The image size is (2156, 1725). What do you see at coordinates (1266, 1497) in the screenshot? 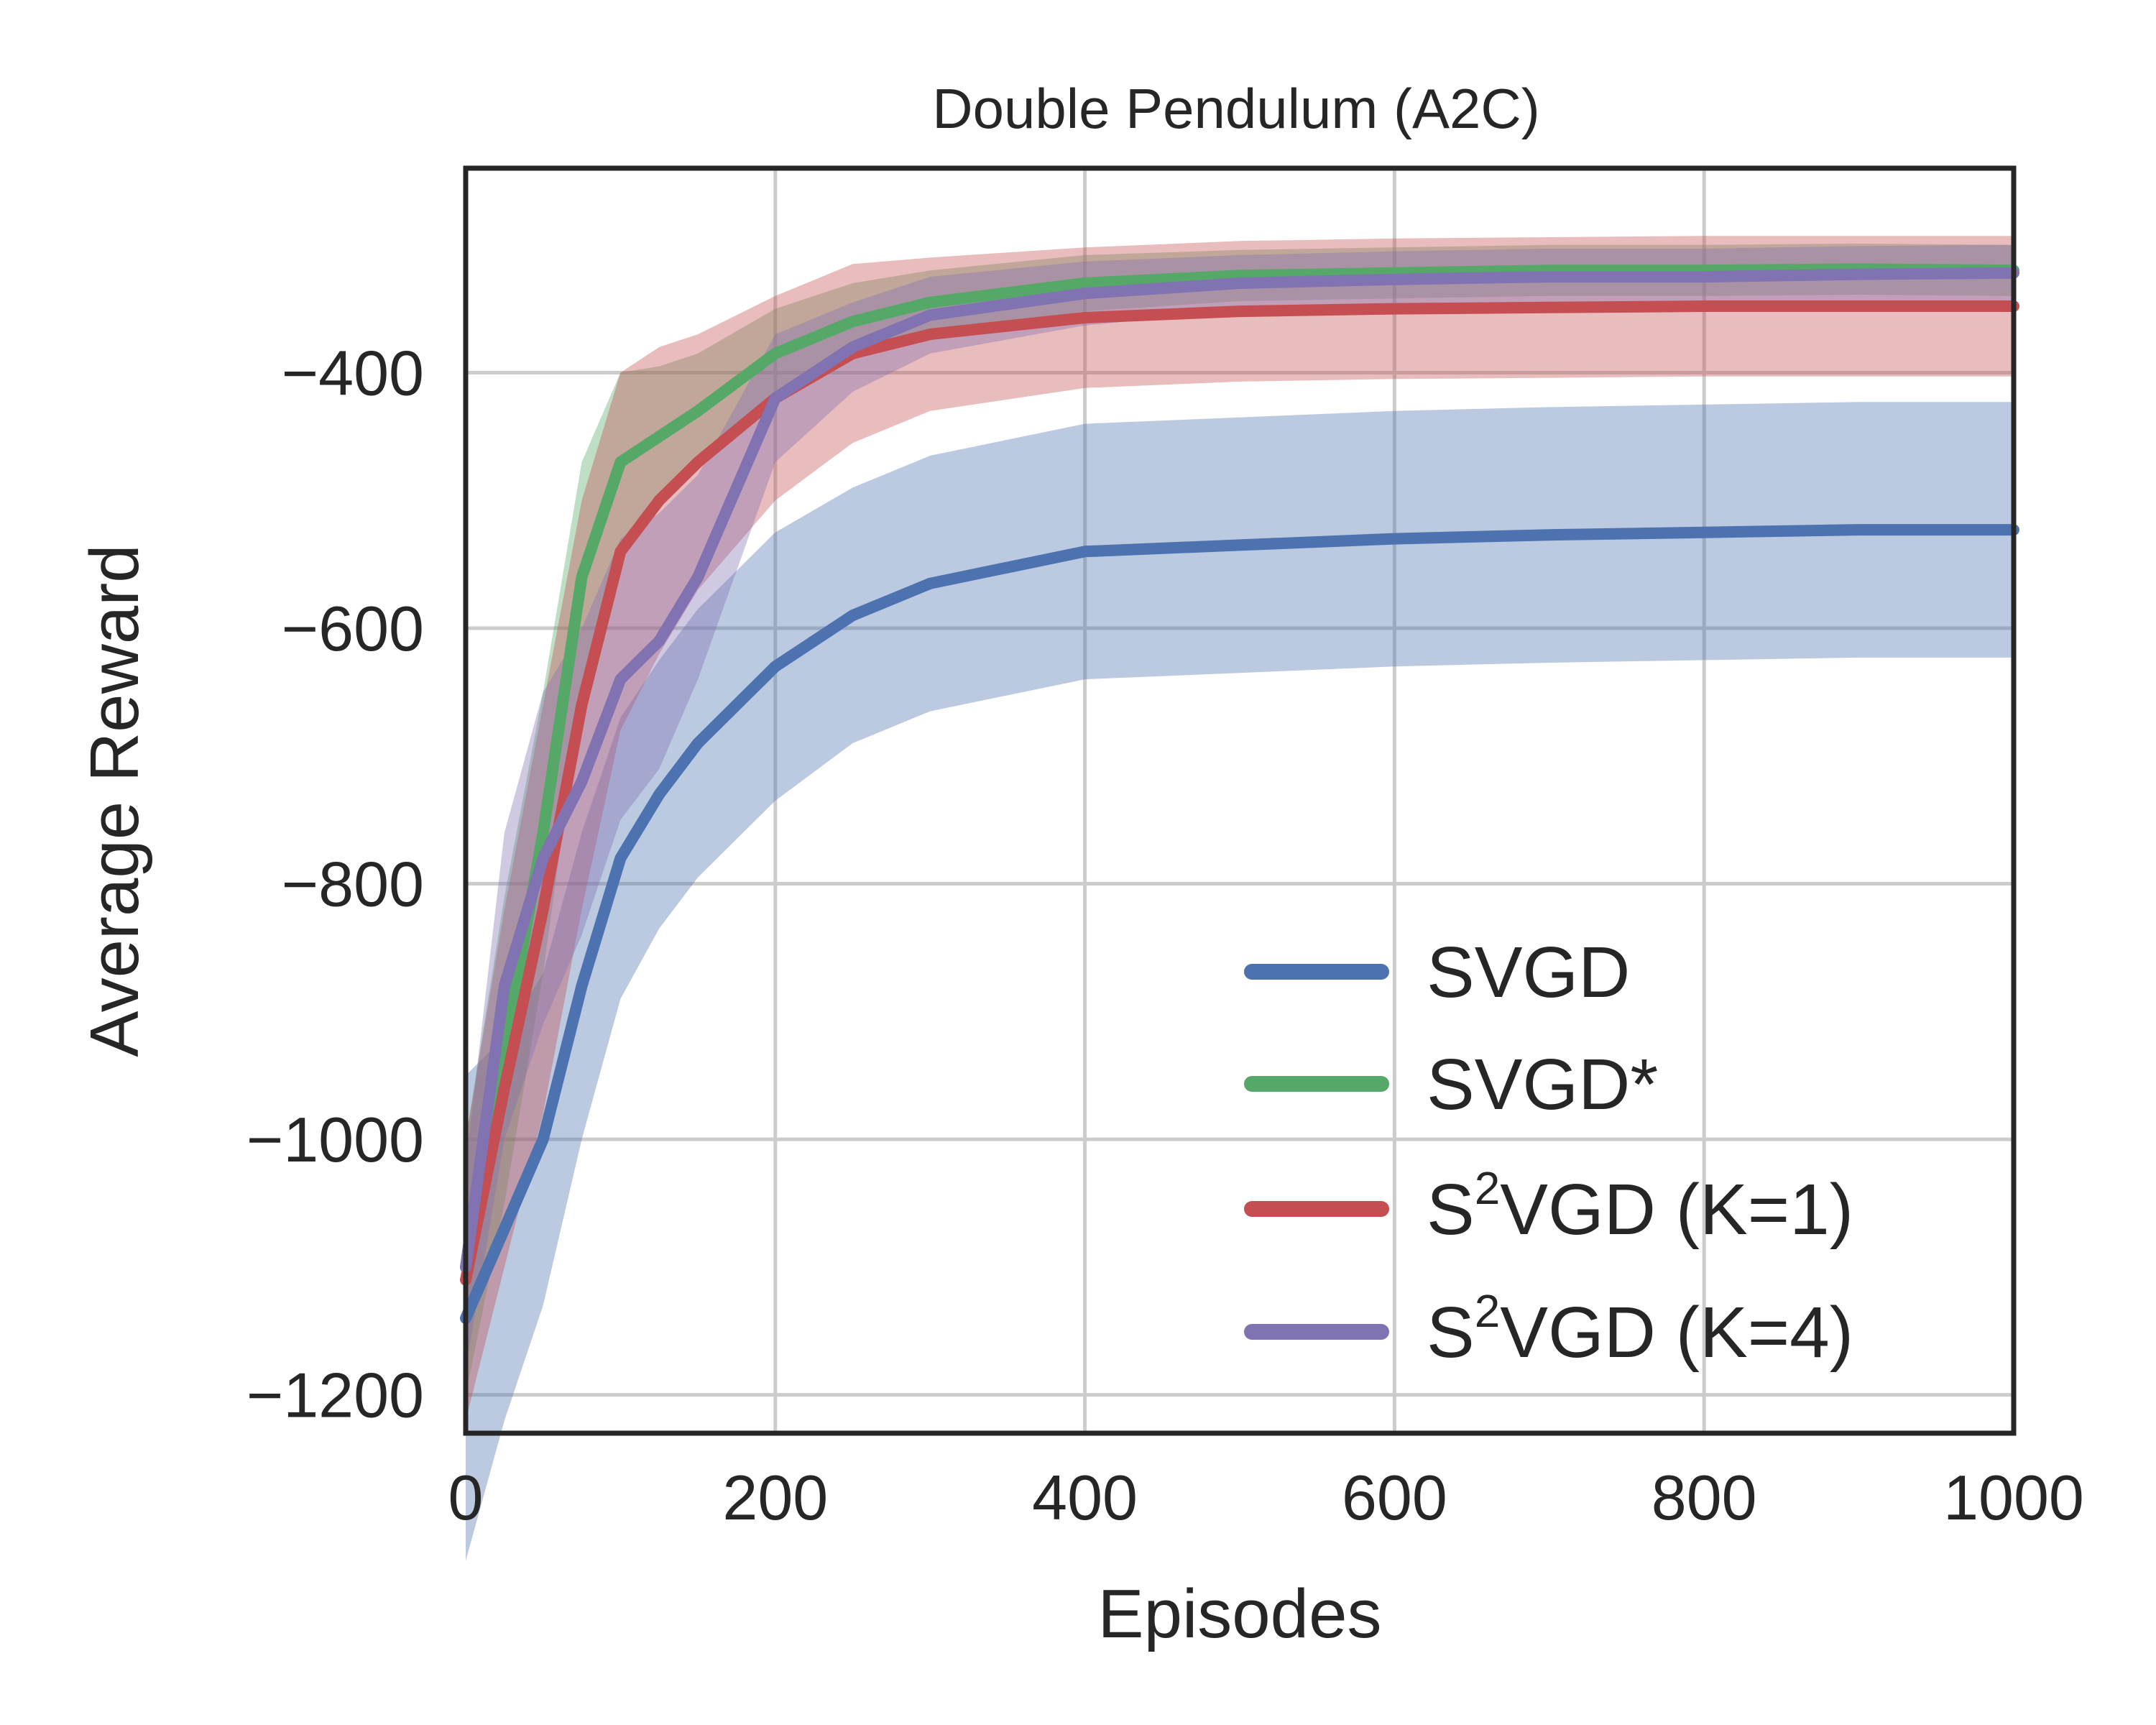
I see `x-axis-ticks: 0 200 400 600 800 1000` at bounding box center [1266, 1497].